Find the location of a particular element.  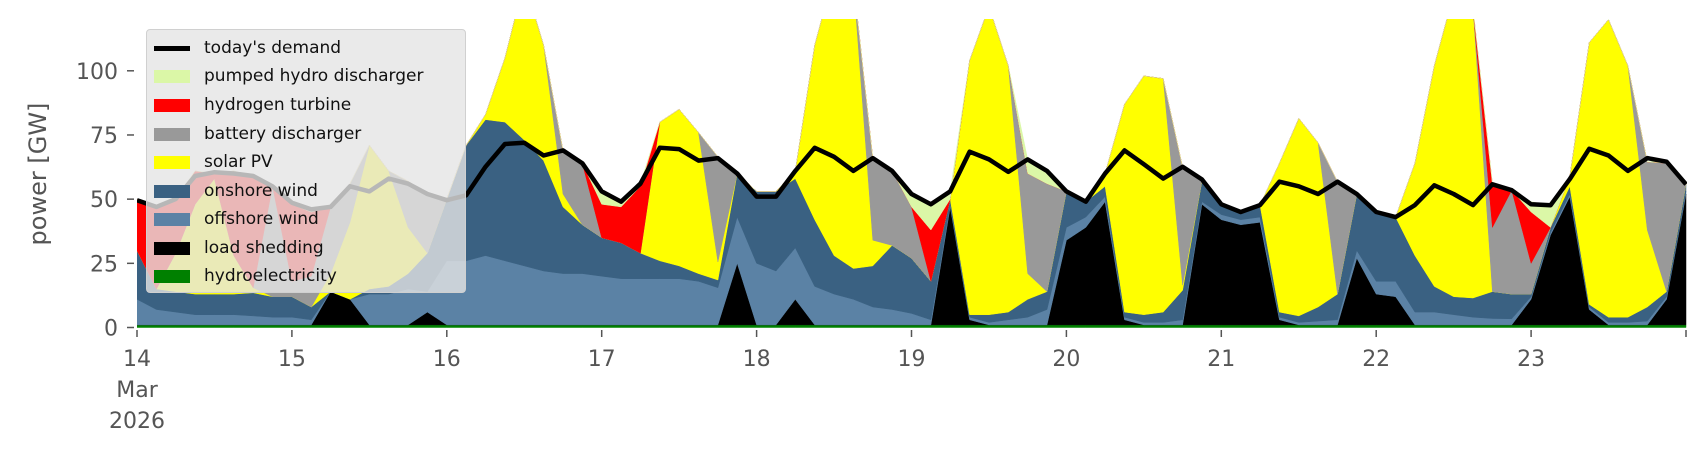

legend-item-onshore: onshore wind is located at coordinates (232, 191).